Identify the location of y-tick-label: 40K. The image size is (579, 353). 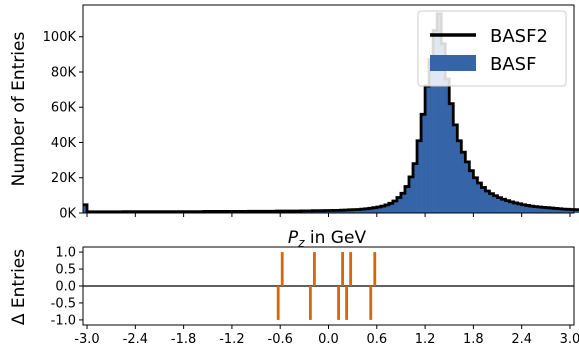
(64, 143).